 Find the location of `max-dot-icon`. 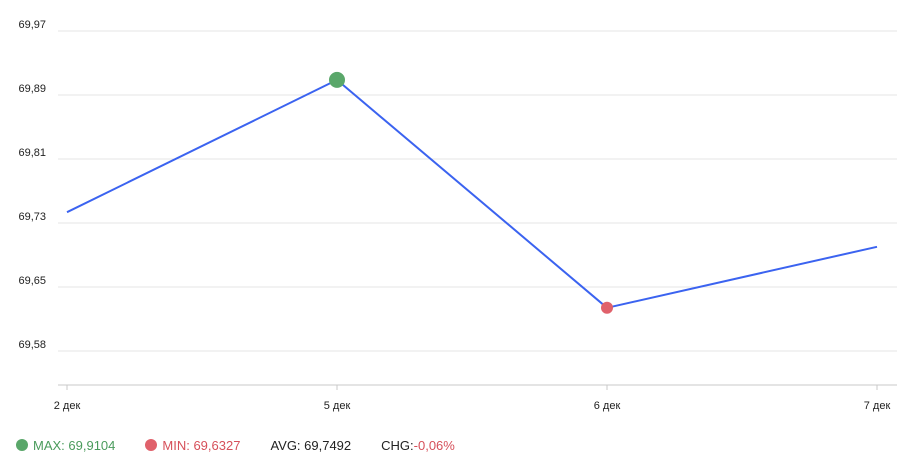

max-dot-icon is located at coordinates (22, 445).